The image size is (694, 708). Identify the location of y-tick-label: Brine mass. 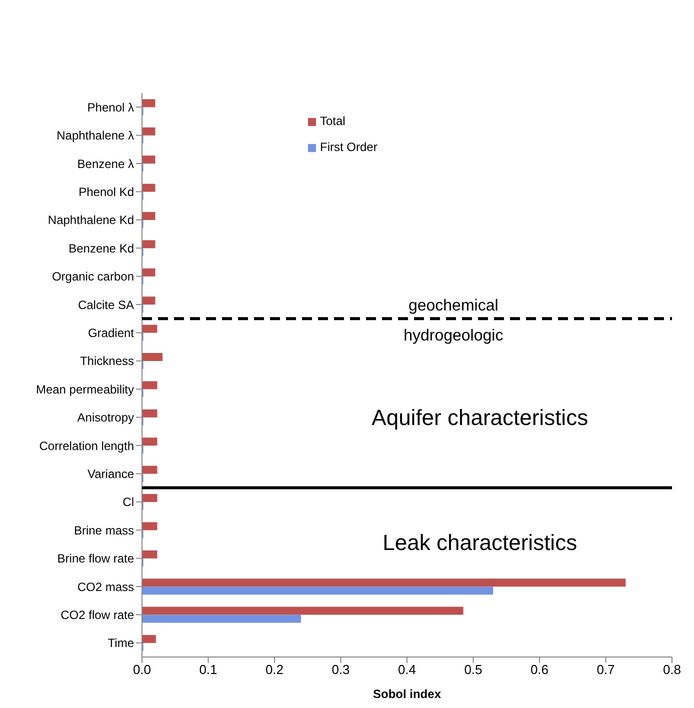
(104, 530).